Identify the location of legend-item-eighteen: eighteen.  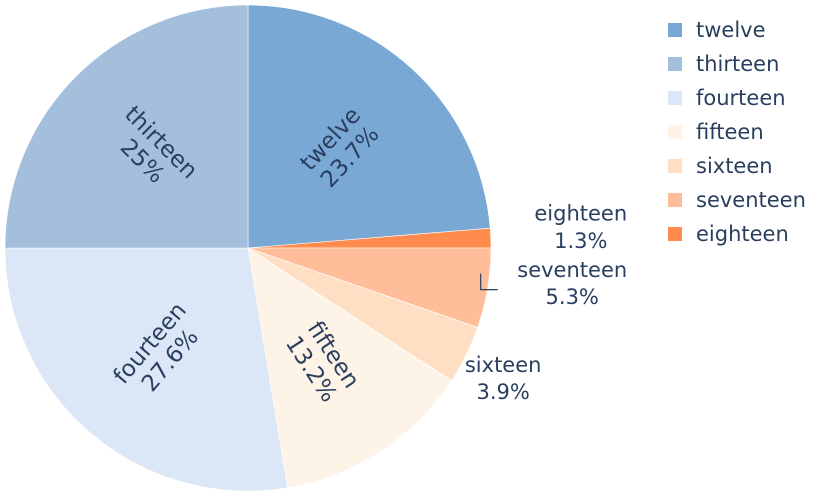
(728, 234).